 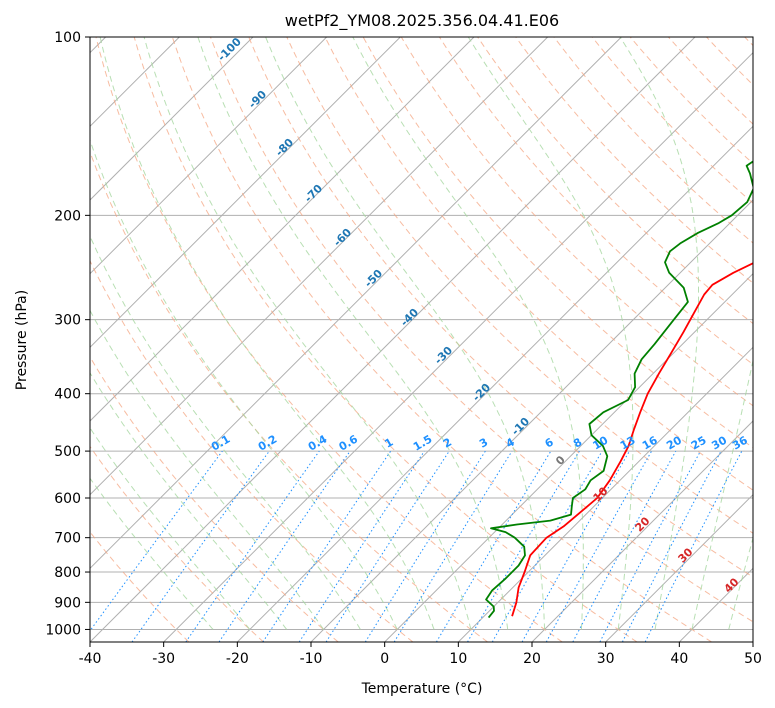 I want to click on x-tick-label: -40, so click(x=90, y=659).